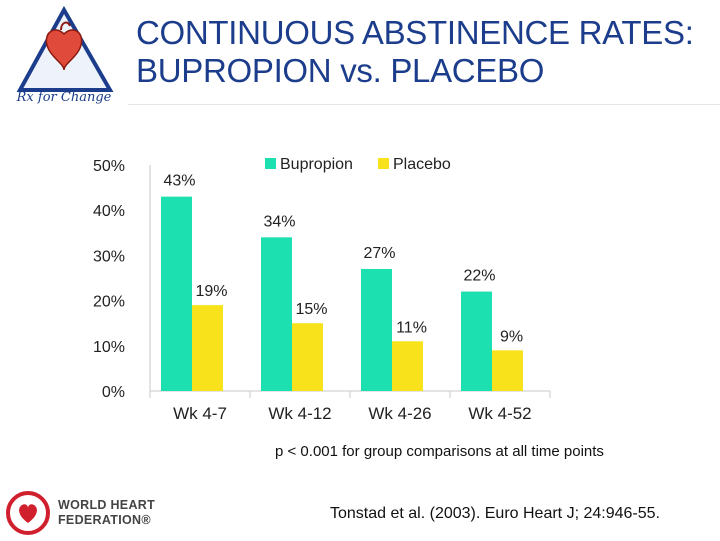 The width and height of the screenshot is (720, 541). Describe the element at coordinates (270, 163) in the screenshot. I see `legend-swatch-bupropion` at that location.